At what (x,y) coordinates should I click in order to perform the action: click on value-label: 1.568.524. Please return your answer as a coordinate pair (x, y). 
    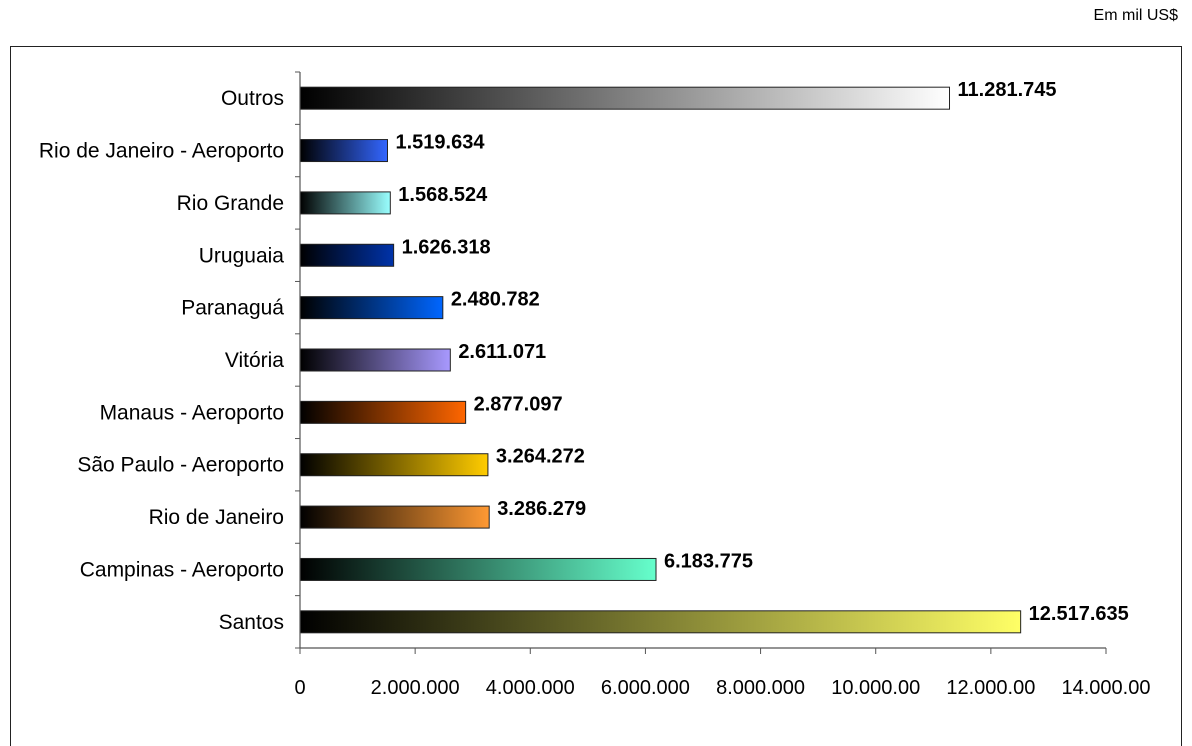
    Looking at the image, I should click on (443, 195).